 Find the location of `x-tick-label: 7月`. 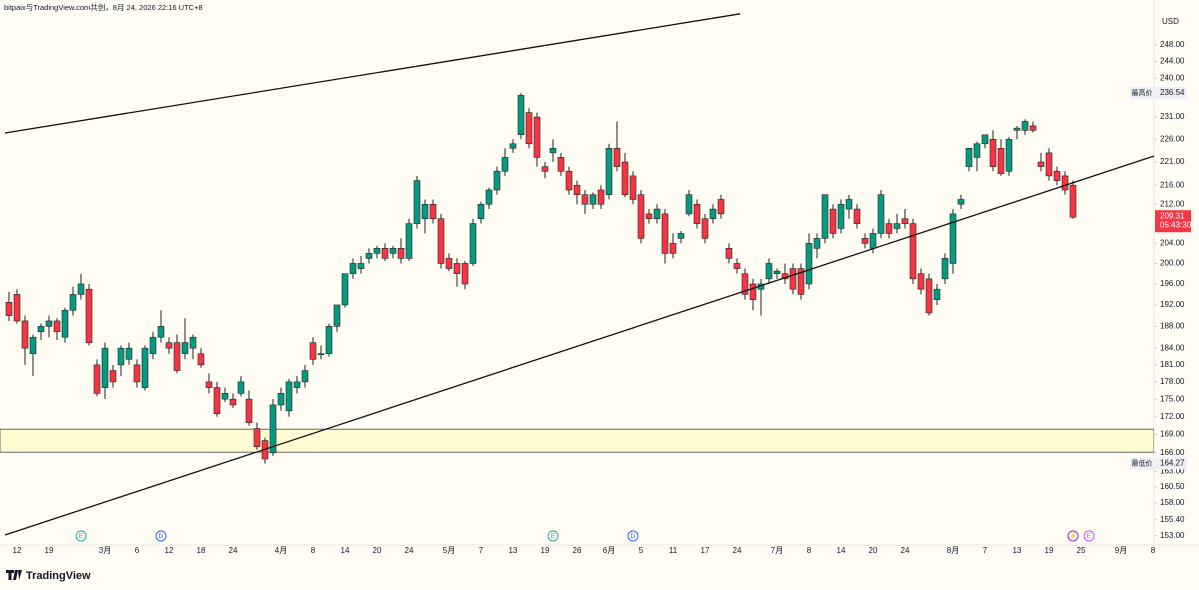

x-tick-label: 7月 is located at coordinates (777, 550).